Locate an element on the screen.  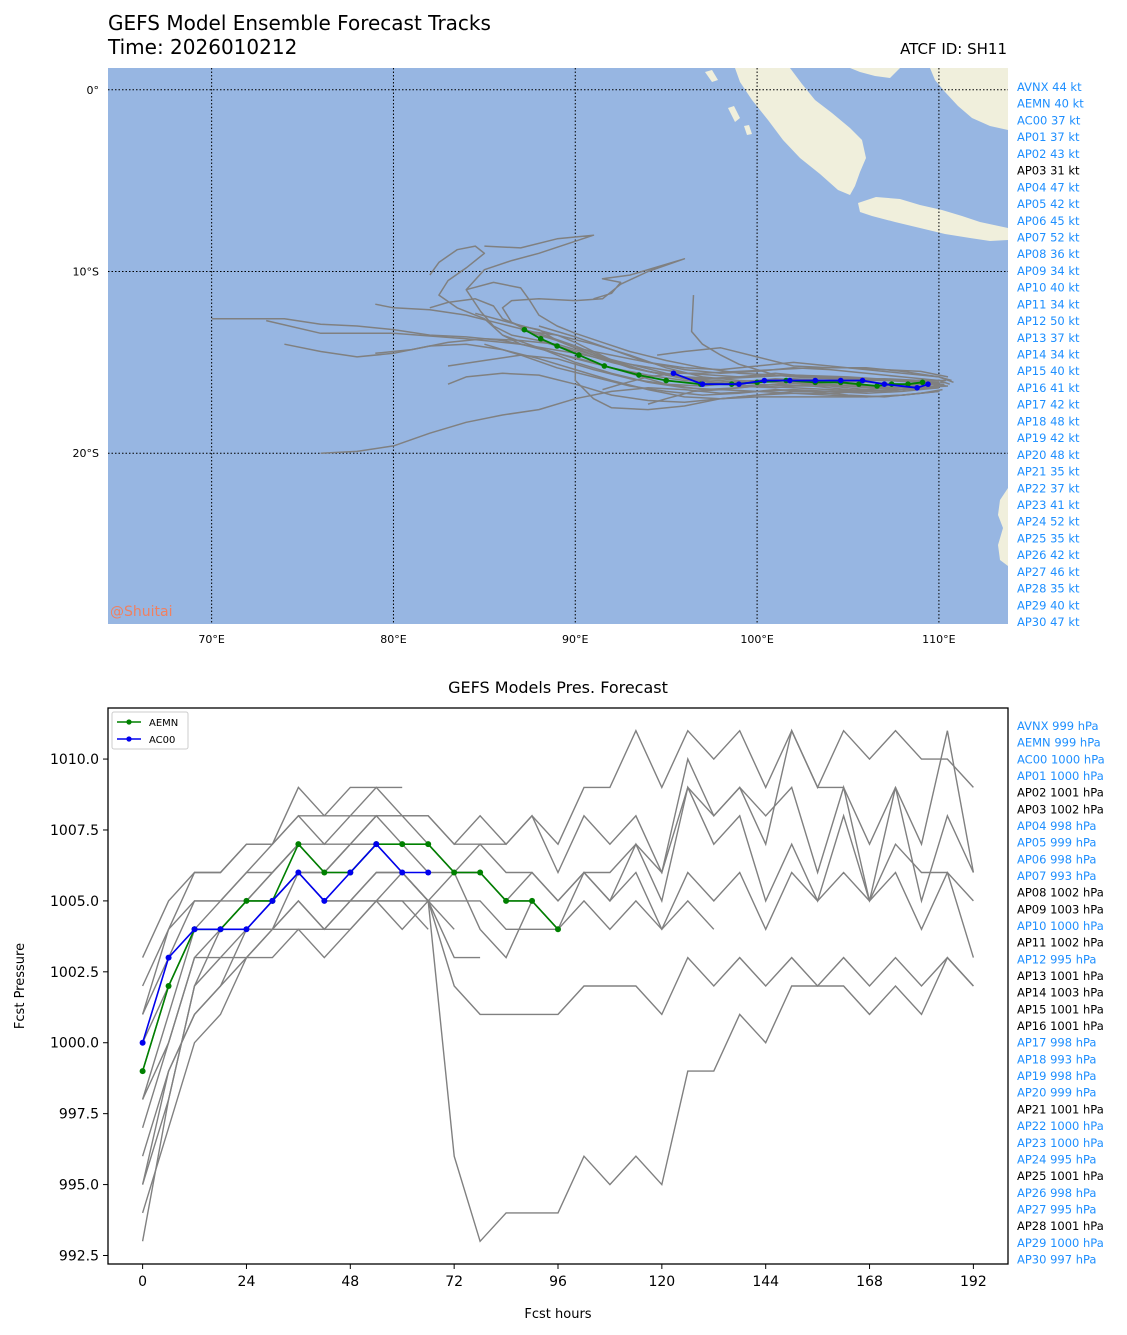
x-axis-label: Fcst hours is located at coordinates (557, 1314).